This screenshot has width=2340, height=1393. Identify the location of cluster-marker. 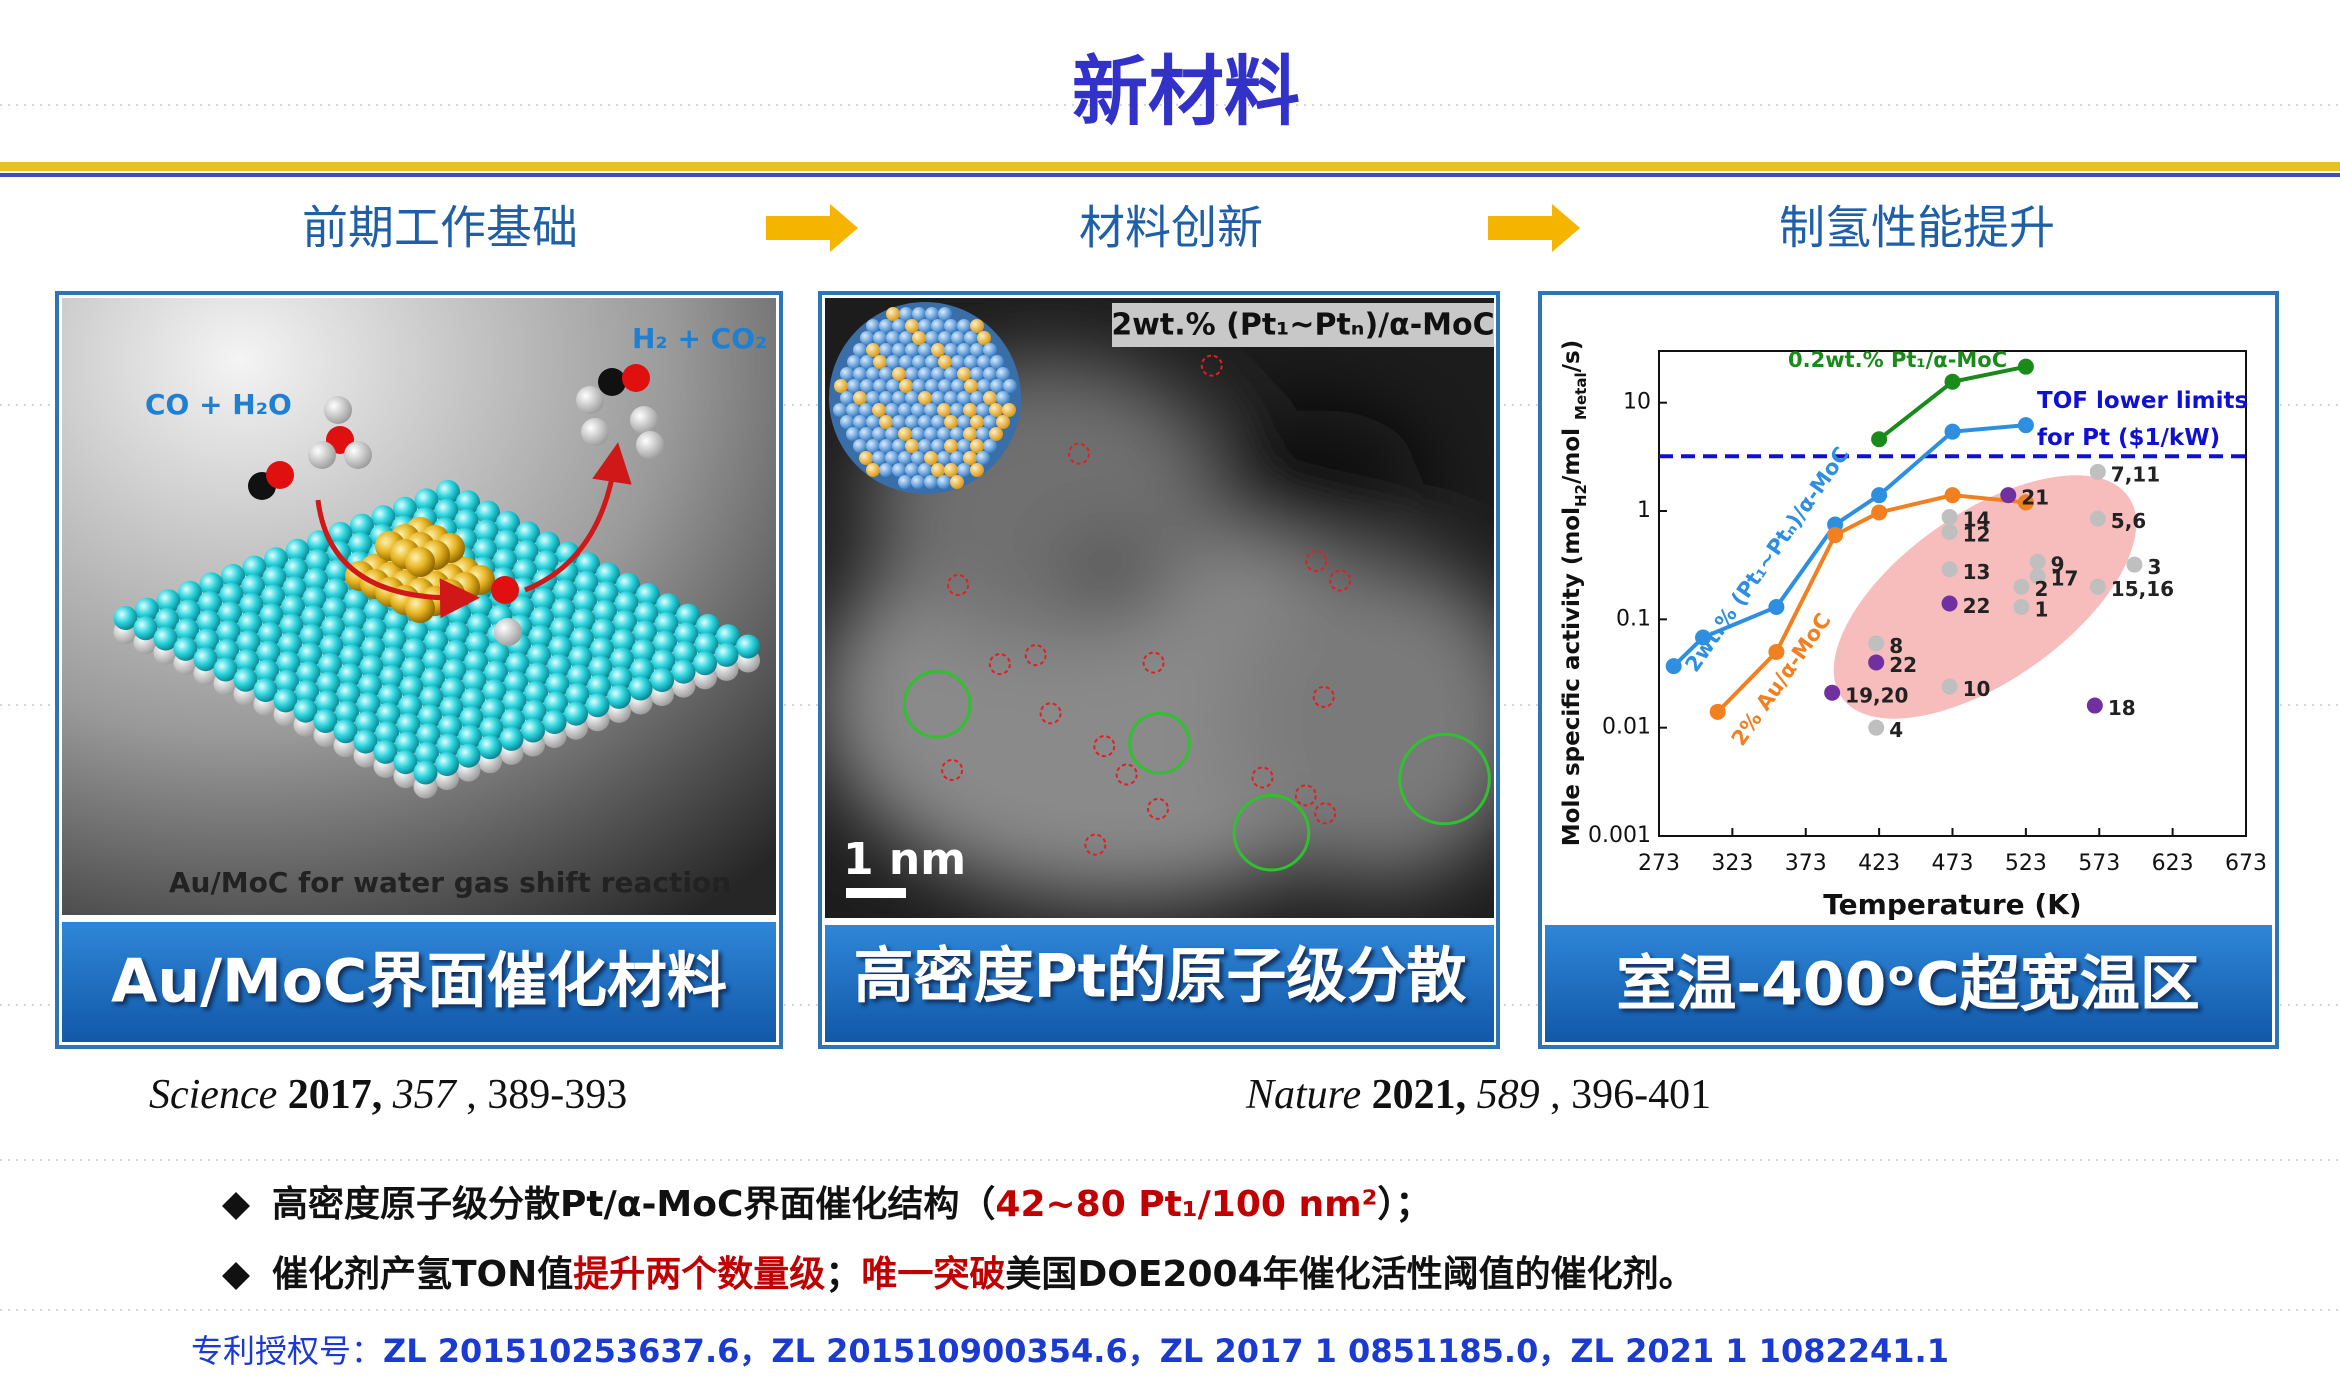
(1159, 743).